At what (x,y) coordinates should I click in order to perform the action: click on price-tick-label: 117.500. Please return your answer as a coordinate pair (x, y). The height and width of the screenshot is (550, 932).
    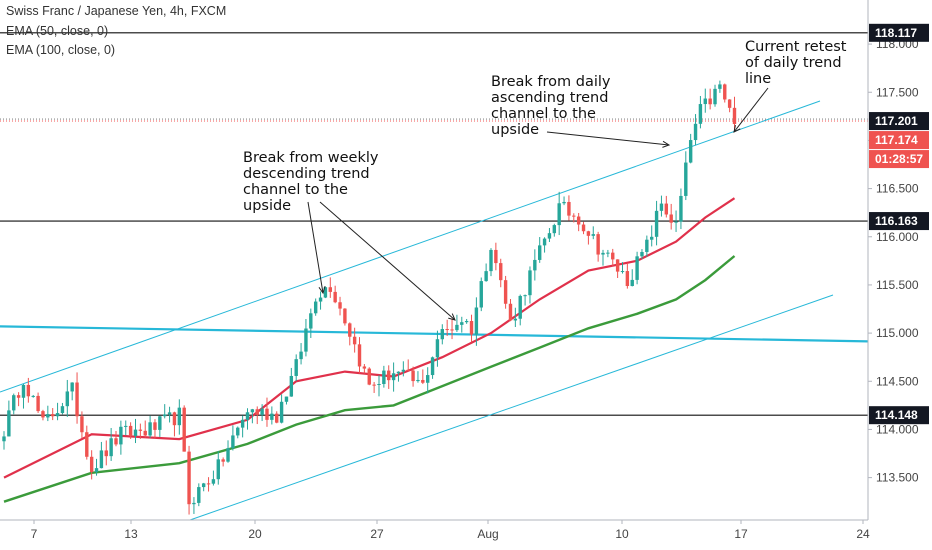
    Looking at the image, I should click on (897, 92).